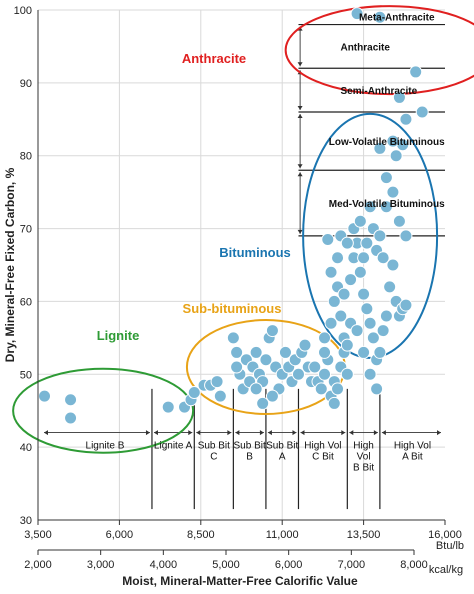 Image resolution: width=474 pixels, height=594 pixels. I want to click on y-tick-label: 70, so click(26, 230).